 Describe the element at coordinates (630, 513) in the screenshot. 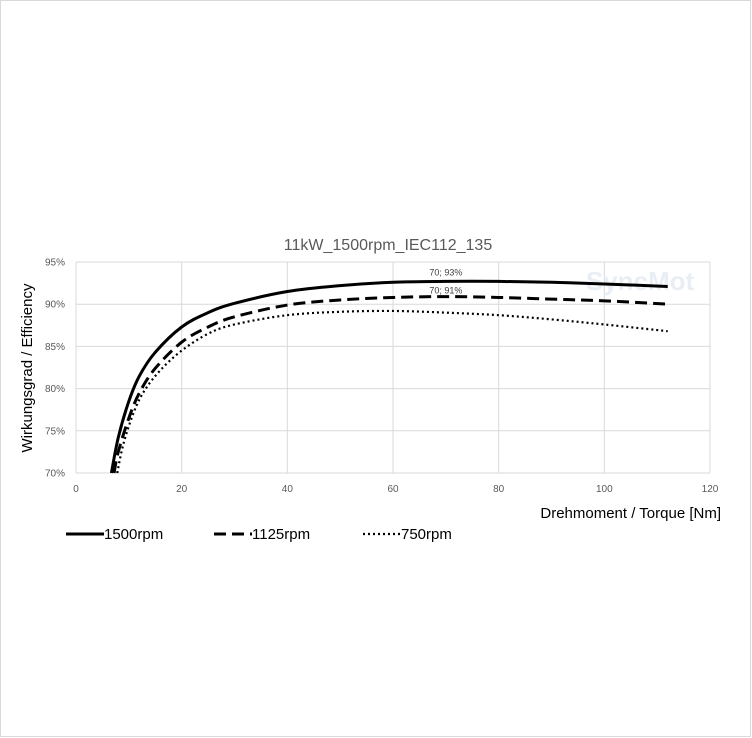

I see `x-axis-label: Drehmoment / Torque [Nm]` at that location.